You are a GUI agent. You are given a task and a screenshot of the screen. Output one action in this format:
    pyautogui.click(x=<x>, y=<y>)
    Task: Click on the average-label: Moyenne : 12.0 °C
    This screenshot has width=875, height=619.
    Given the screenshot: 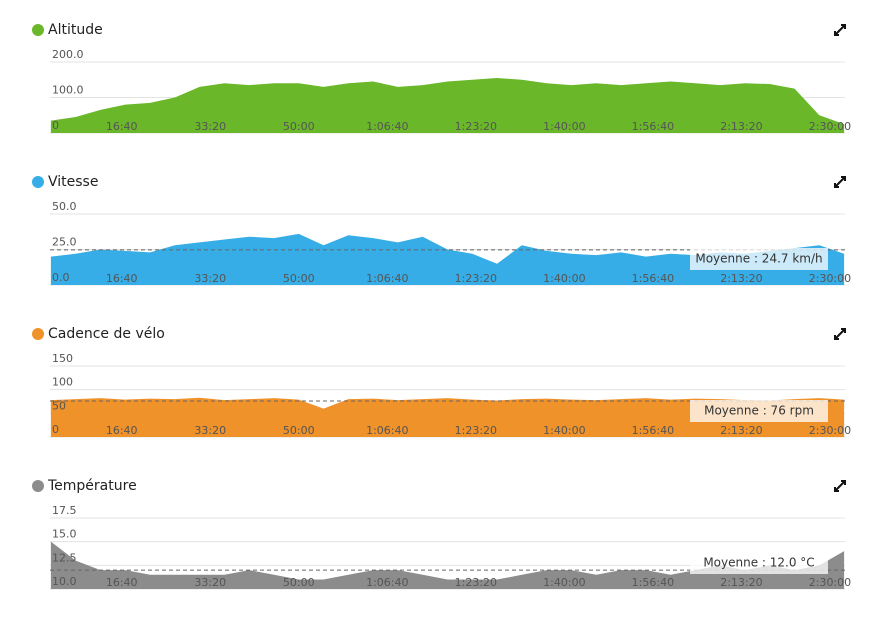 What is the action you would take?
    pyautogui.click(x=758, y=563)
    